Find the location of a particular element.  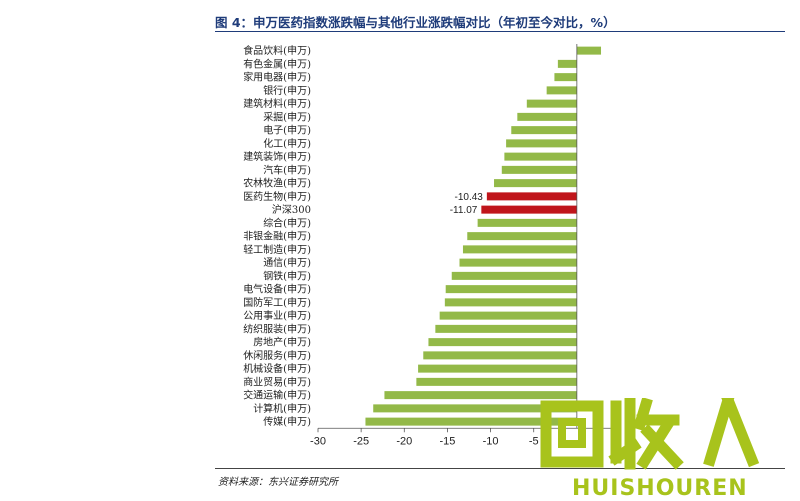

x-tick-label-0: -30 is located at coordinates (318, 441).